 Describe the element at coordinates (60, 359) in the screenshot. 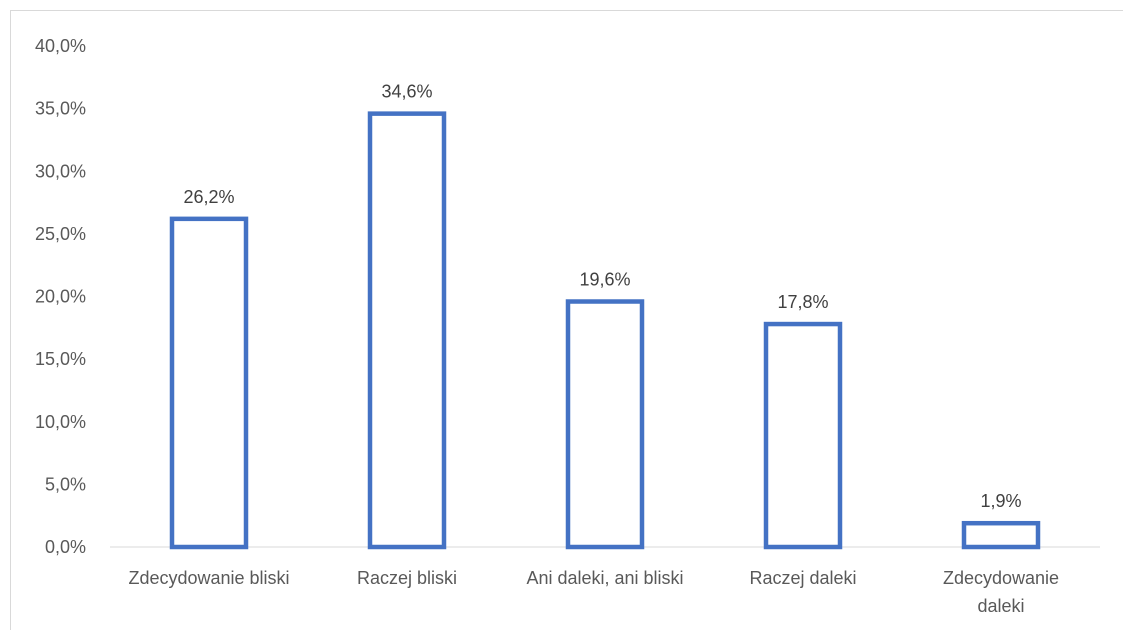

I see `y-tick-label: 15,0%` at that location.